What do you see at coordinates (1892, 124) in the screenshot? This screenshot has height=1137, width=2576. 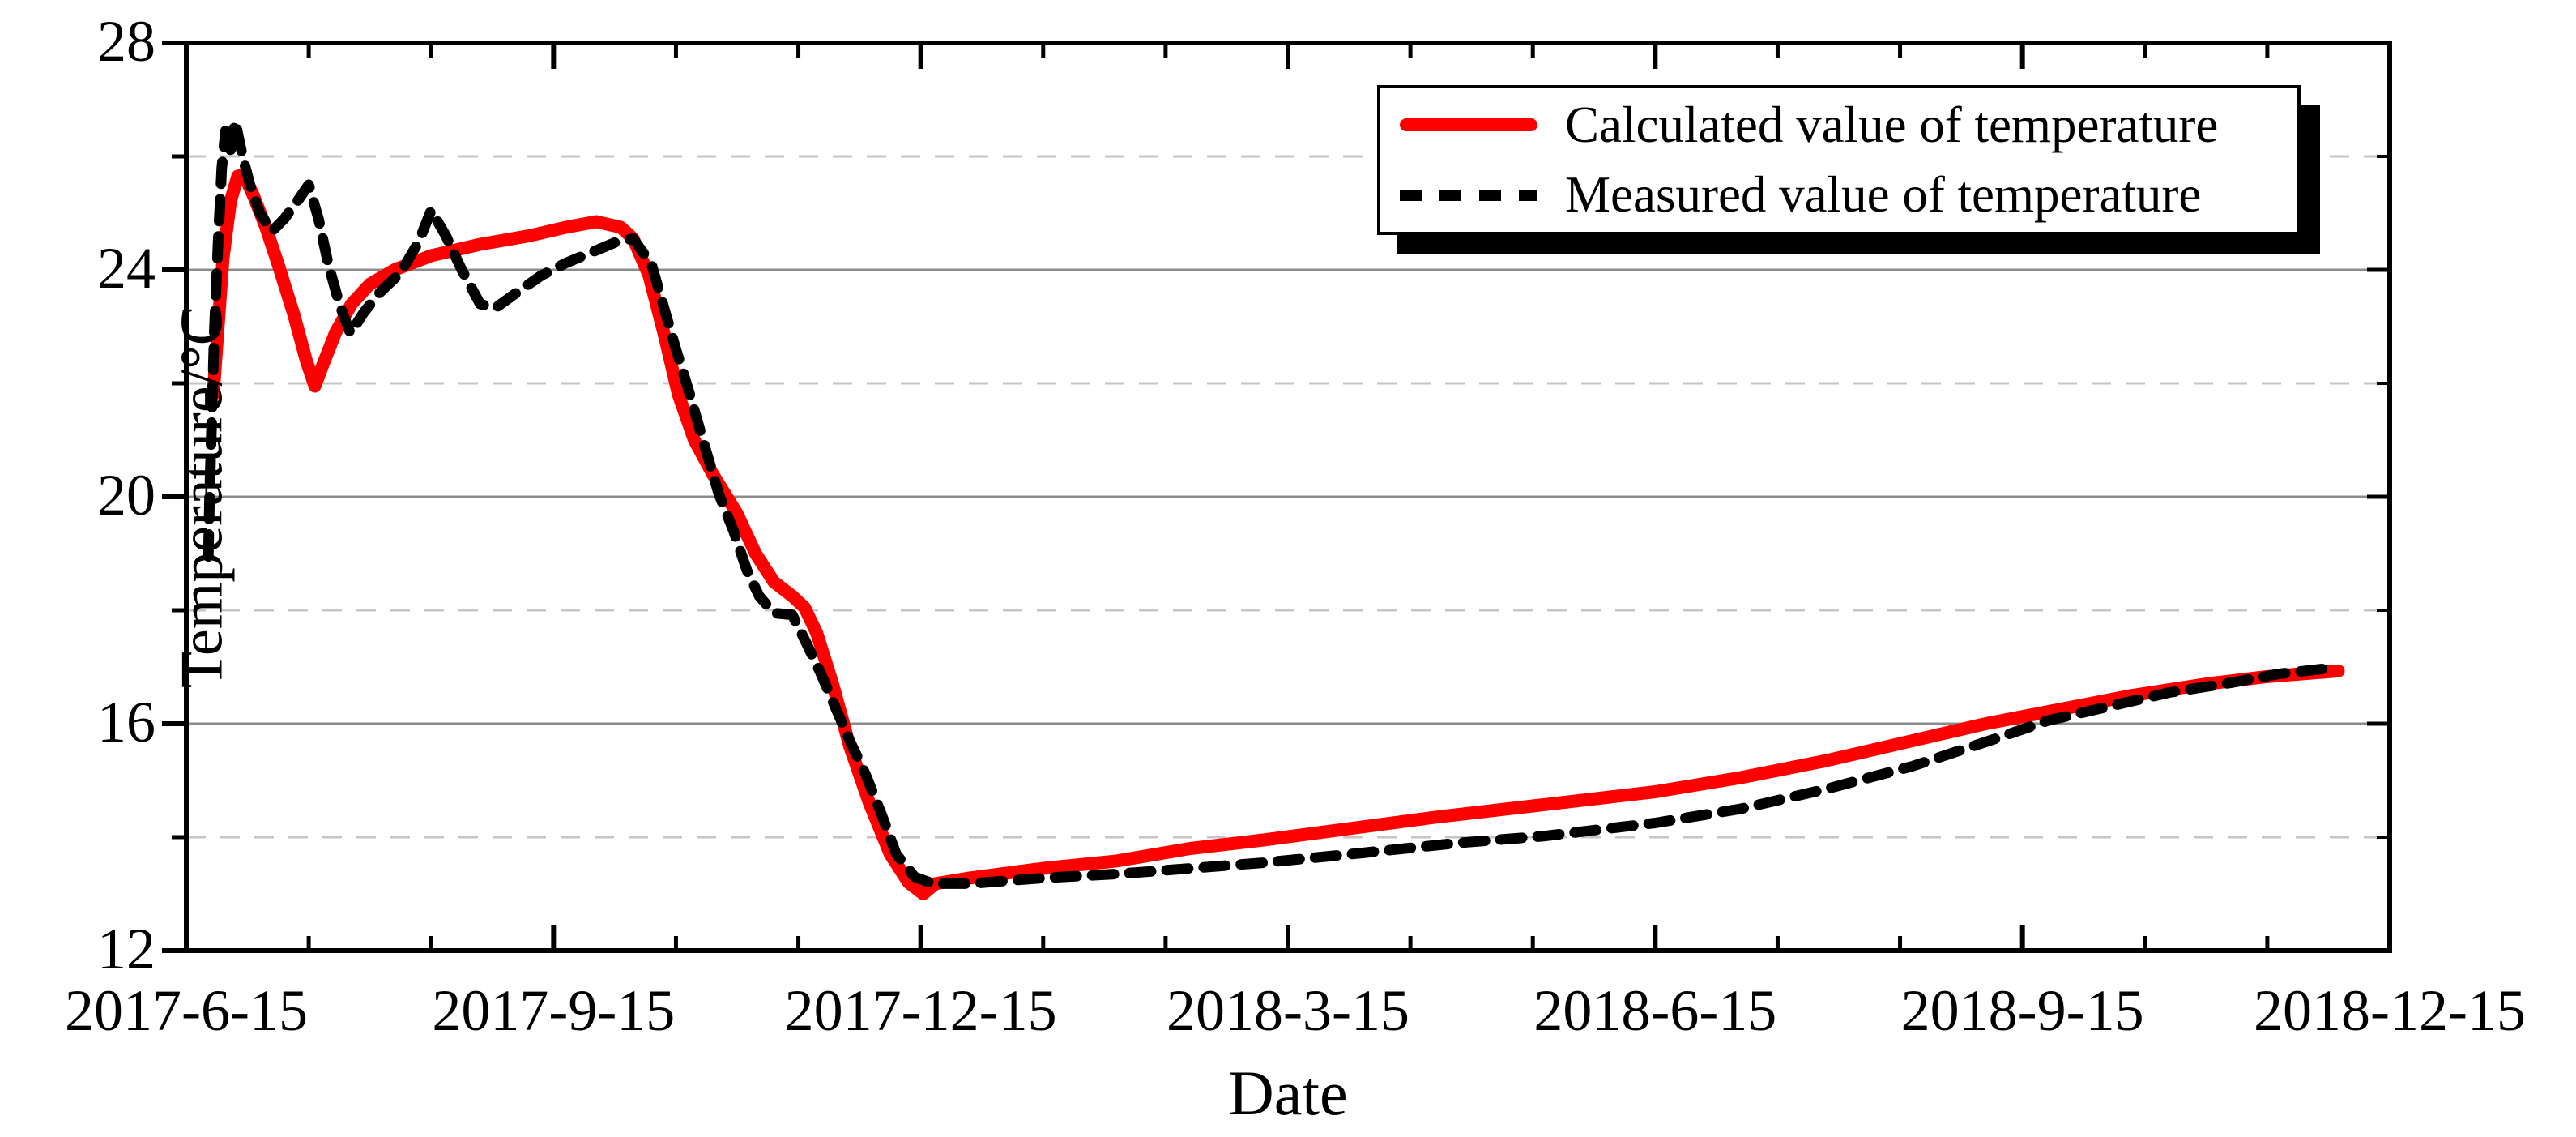 I see `legend-label-calculated: Calculated value of temperature` at bounding box center [1892, 124].